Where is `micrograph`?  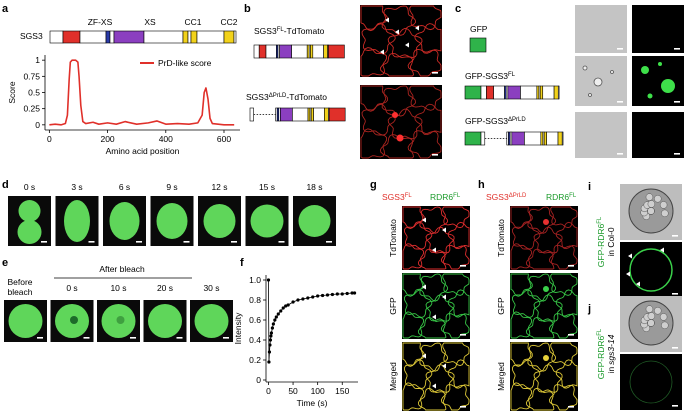 micrograph is located at coordinates (436, 238).